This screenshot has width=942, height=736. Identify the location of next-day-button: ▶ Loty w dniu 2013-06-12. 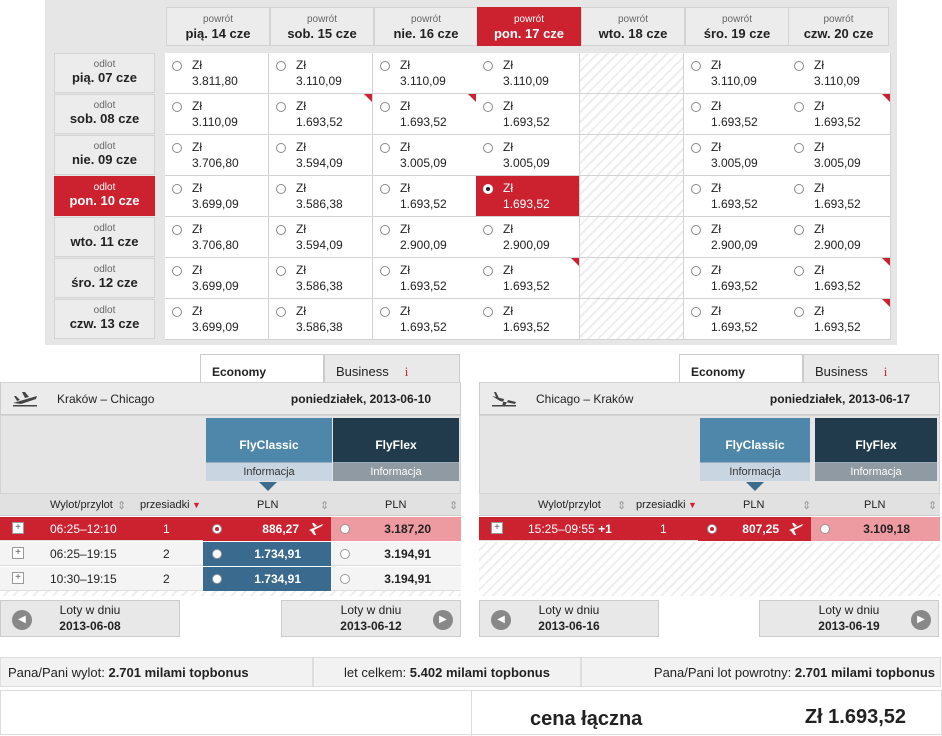
(371, 618).